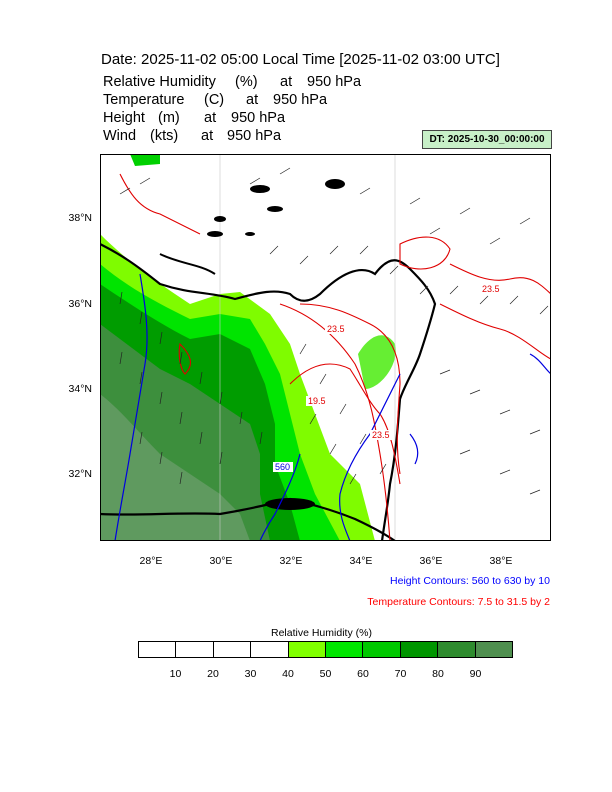 The width and height of the screenshot is (612, 792). What do you see at coordinates (282, 467) in the screenshot?
I see `contour-label: 560` at bounding box center [282, 467].